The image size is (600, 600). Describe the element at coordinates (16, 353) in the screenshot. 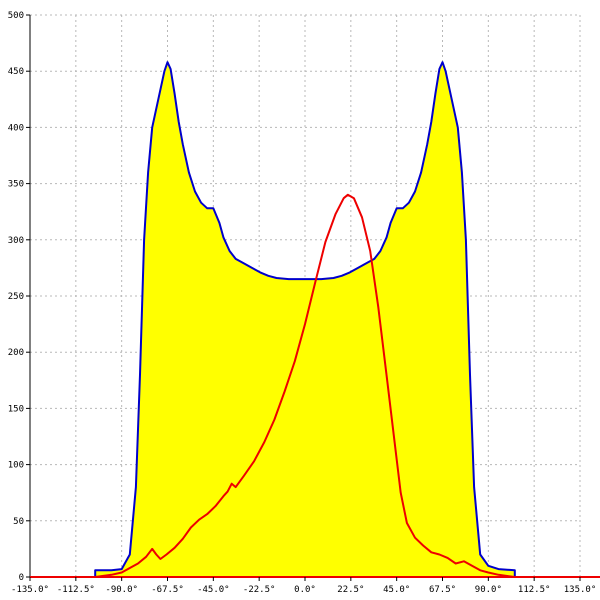

I see `y-tick-label-4: 200` at that location.